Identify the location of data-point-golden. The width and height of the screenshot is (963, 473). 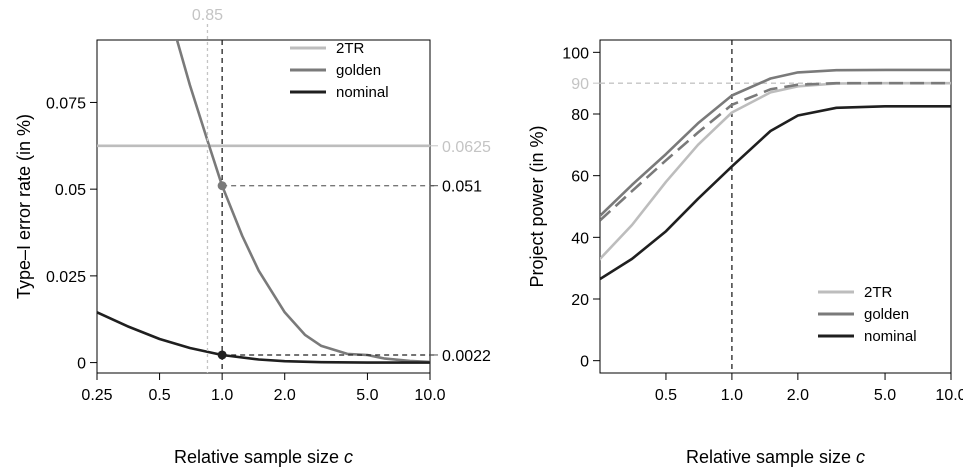
(222, 186).